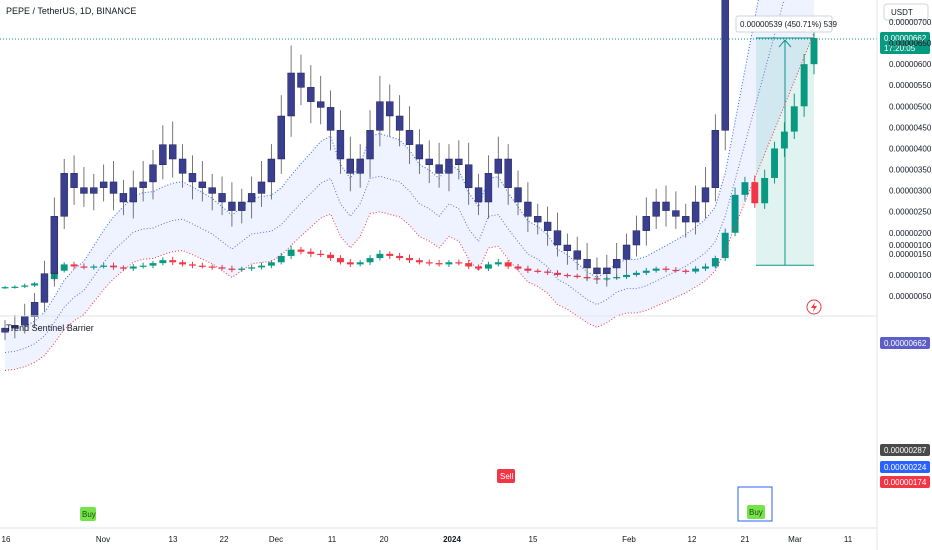  What do you see at coordinates (795, 539) in the screenshot?
I see `time-axis-tick: Mar` at bounding box center [795, 539].